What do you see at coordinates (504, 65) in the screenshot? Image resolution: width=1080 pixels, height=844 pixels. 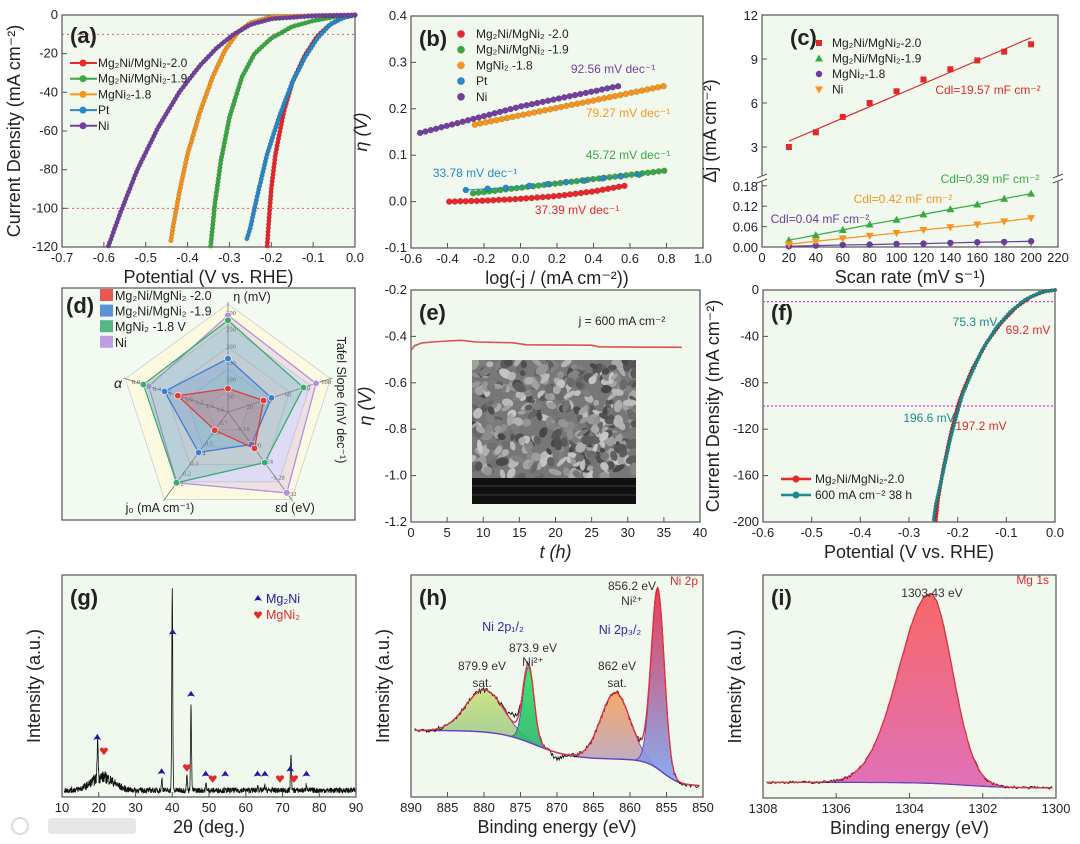 I see `legend-label: MgNi₂ -1.8` at bounding box center [504, 65].